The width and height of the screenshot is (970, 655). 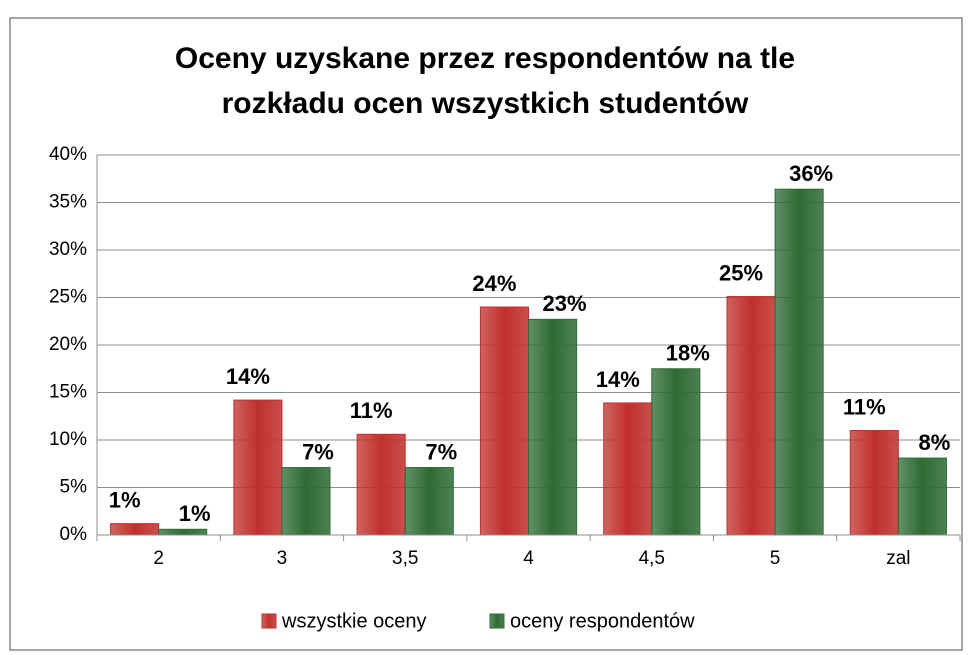 What do you see at coordinates (485, 103) in the screenshot?
I see `chart-title: rozkładu ocen wszystkich studentów` at bounding box center [485, 103].